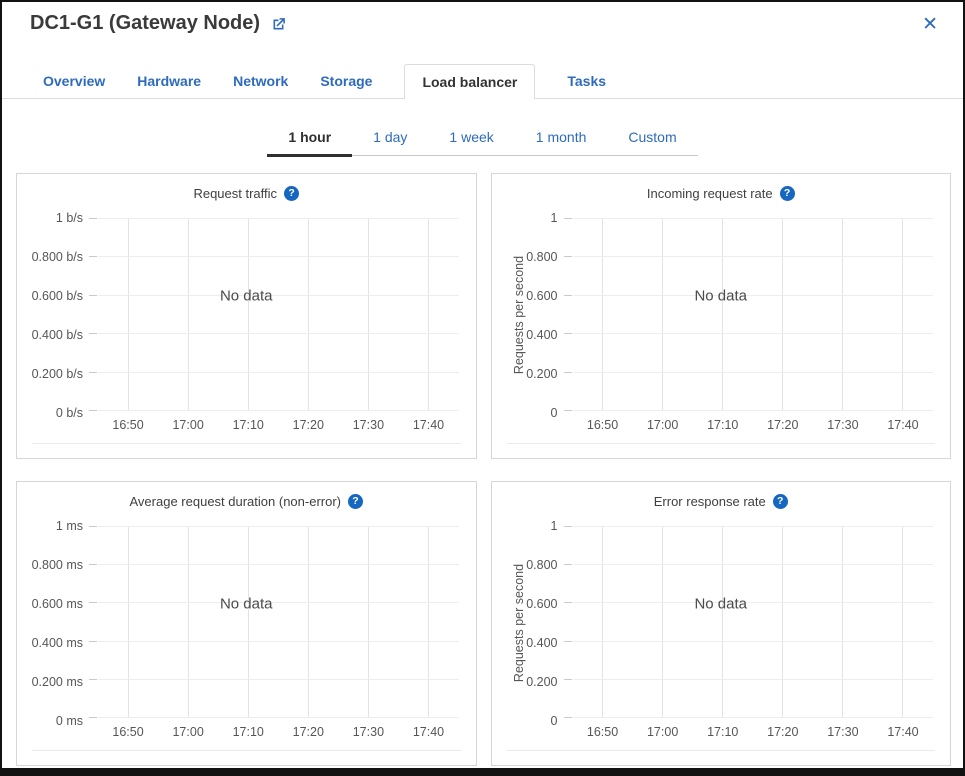  I want to click on y-tick-label: 0 b/s, so click(69, 413).